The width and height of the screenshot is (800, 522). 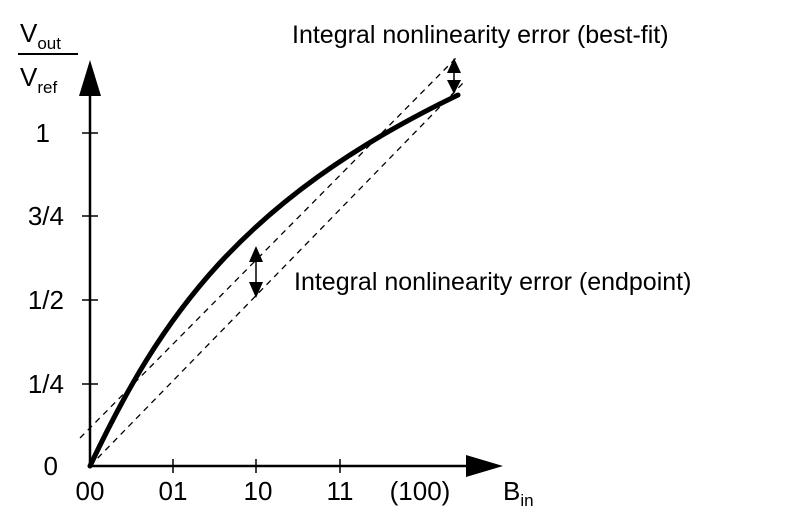 I want to click on y-tick-label: 3/4, so click(x=46, y=216).